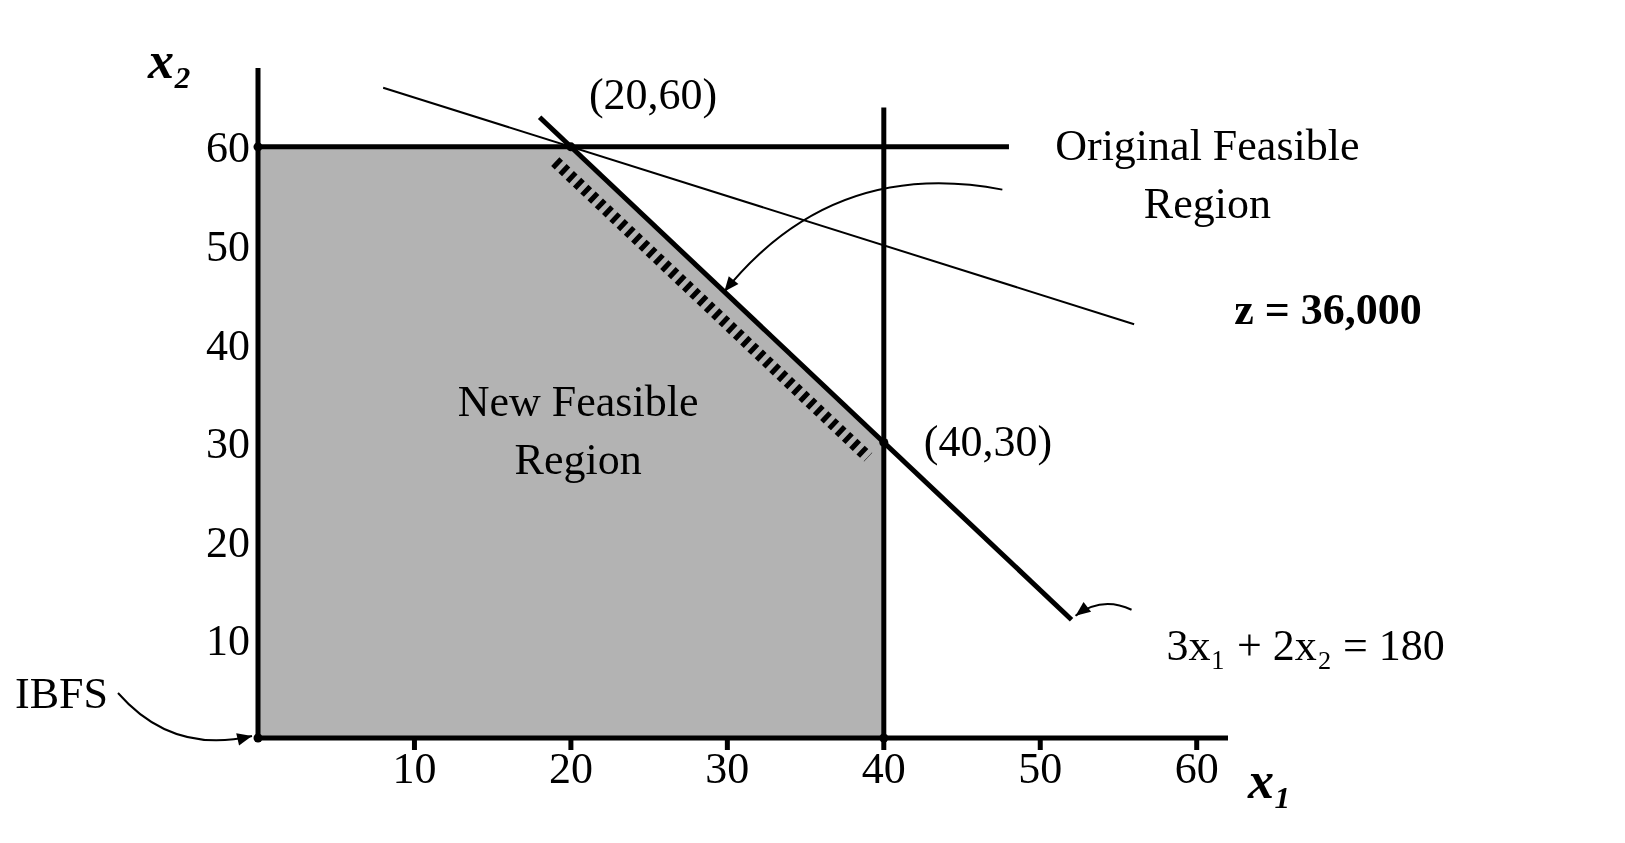 This screenshot has height=843, width=1625. Describe the element at coordinates (170, 60) in the screenshot. I see `y-axis-title: x₂` at that location.